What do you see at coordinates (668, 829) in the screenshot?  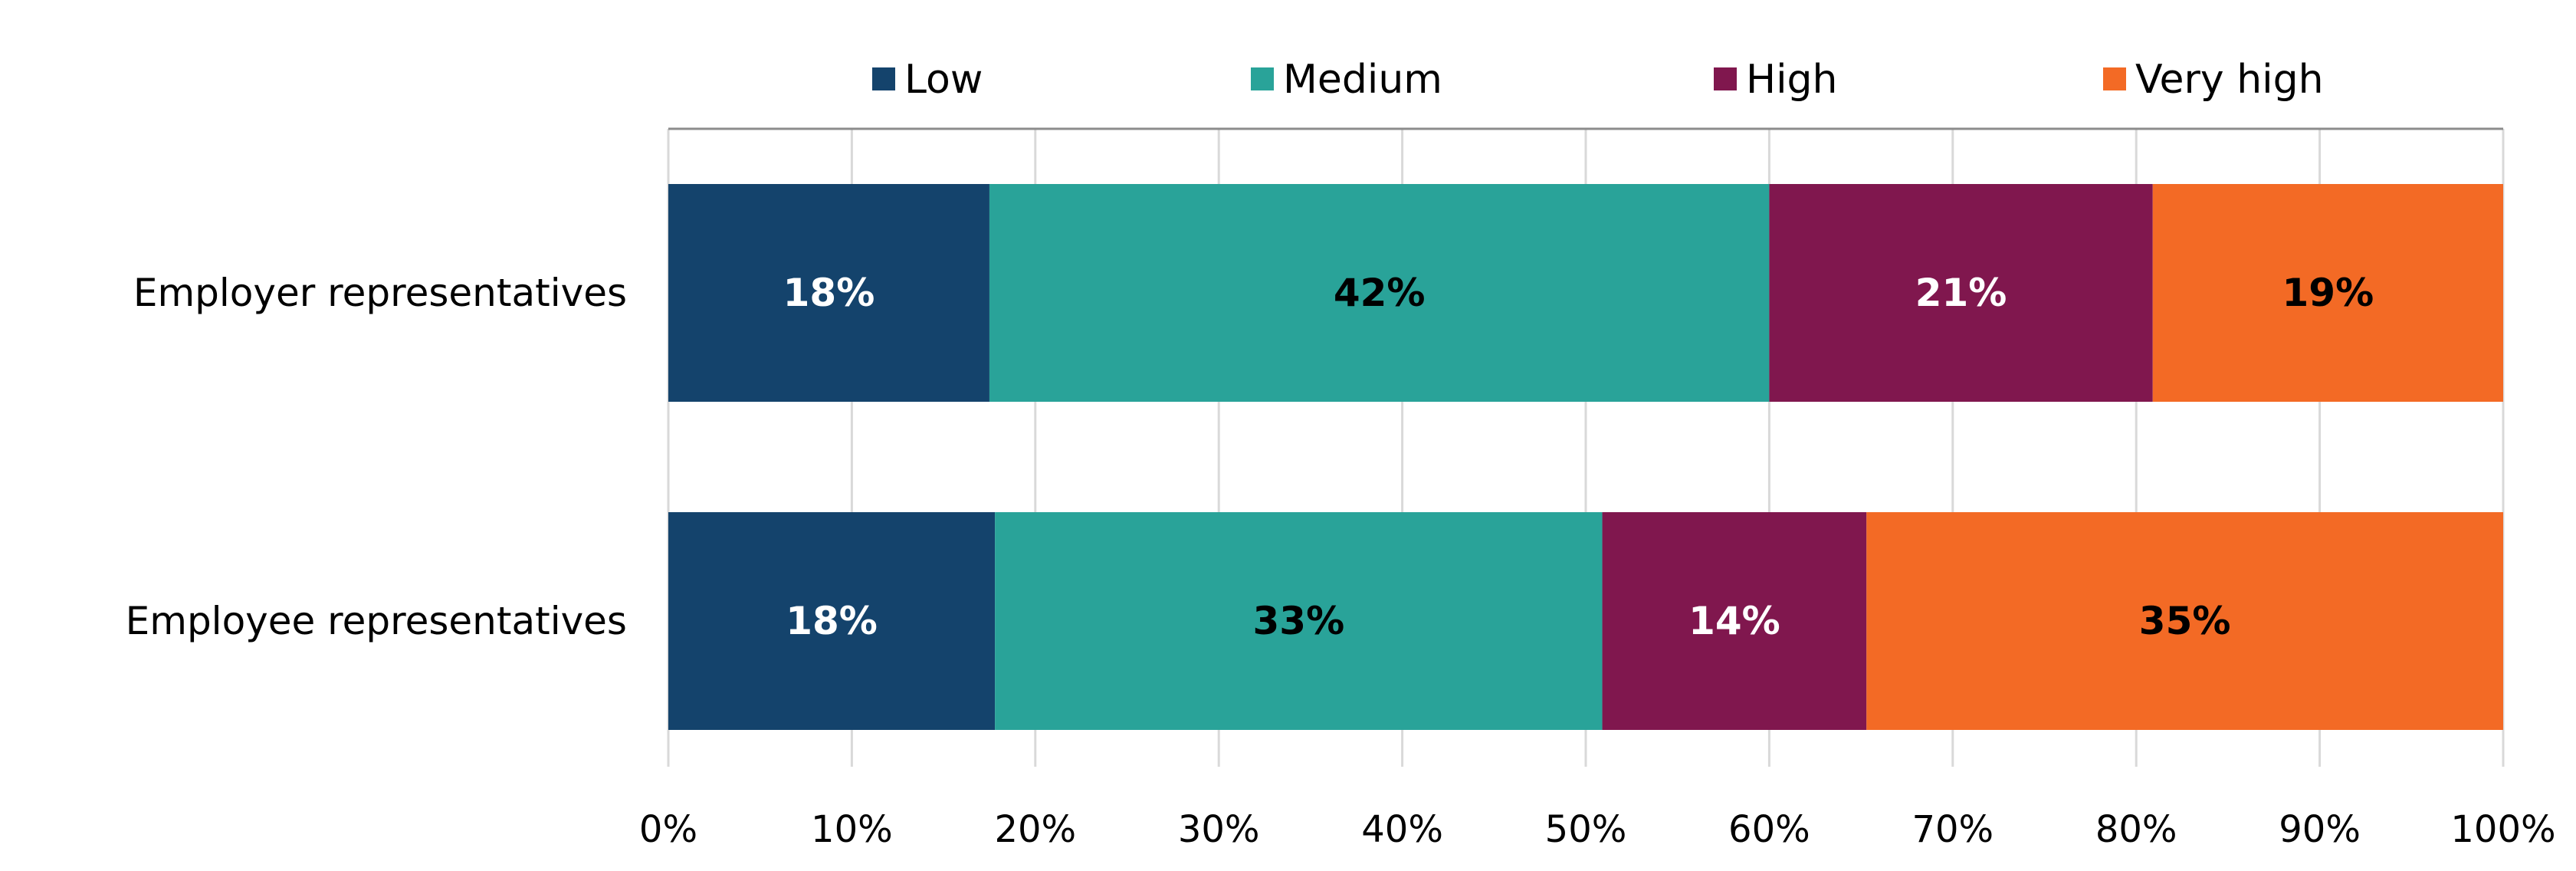 I see `x-tick-label: 0%` at bounding box center [668, 829].